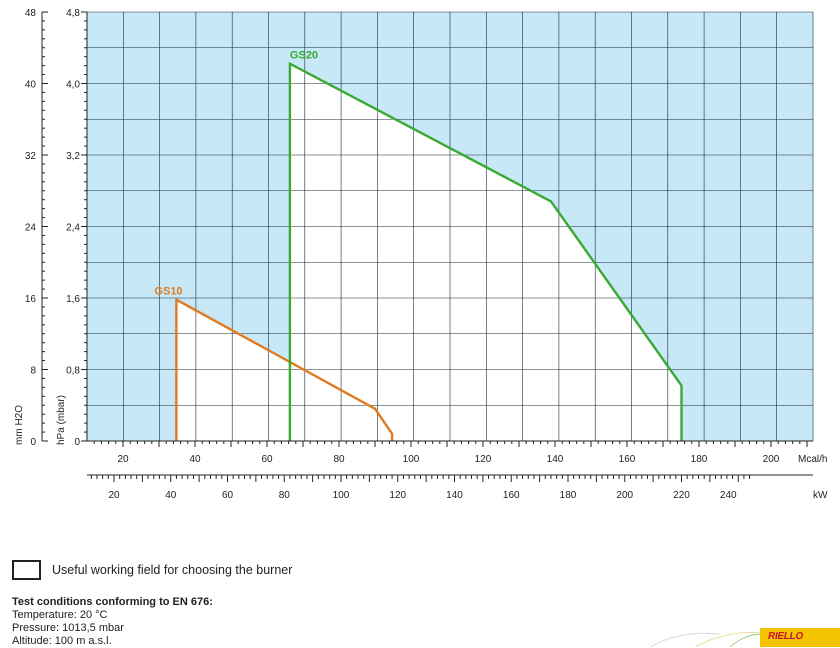 Image resolution: width=840 pixels, height=648 pixels. Describe the element at coordinates (33, 371) in the screenshot. I see `y-tick-label-mm: 8` at that location.